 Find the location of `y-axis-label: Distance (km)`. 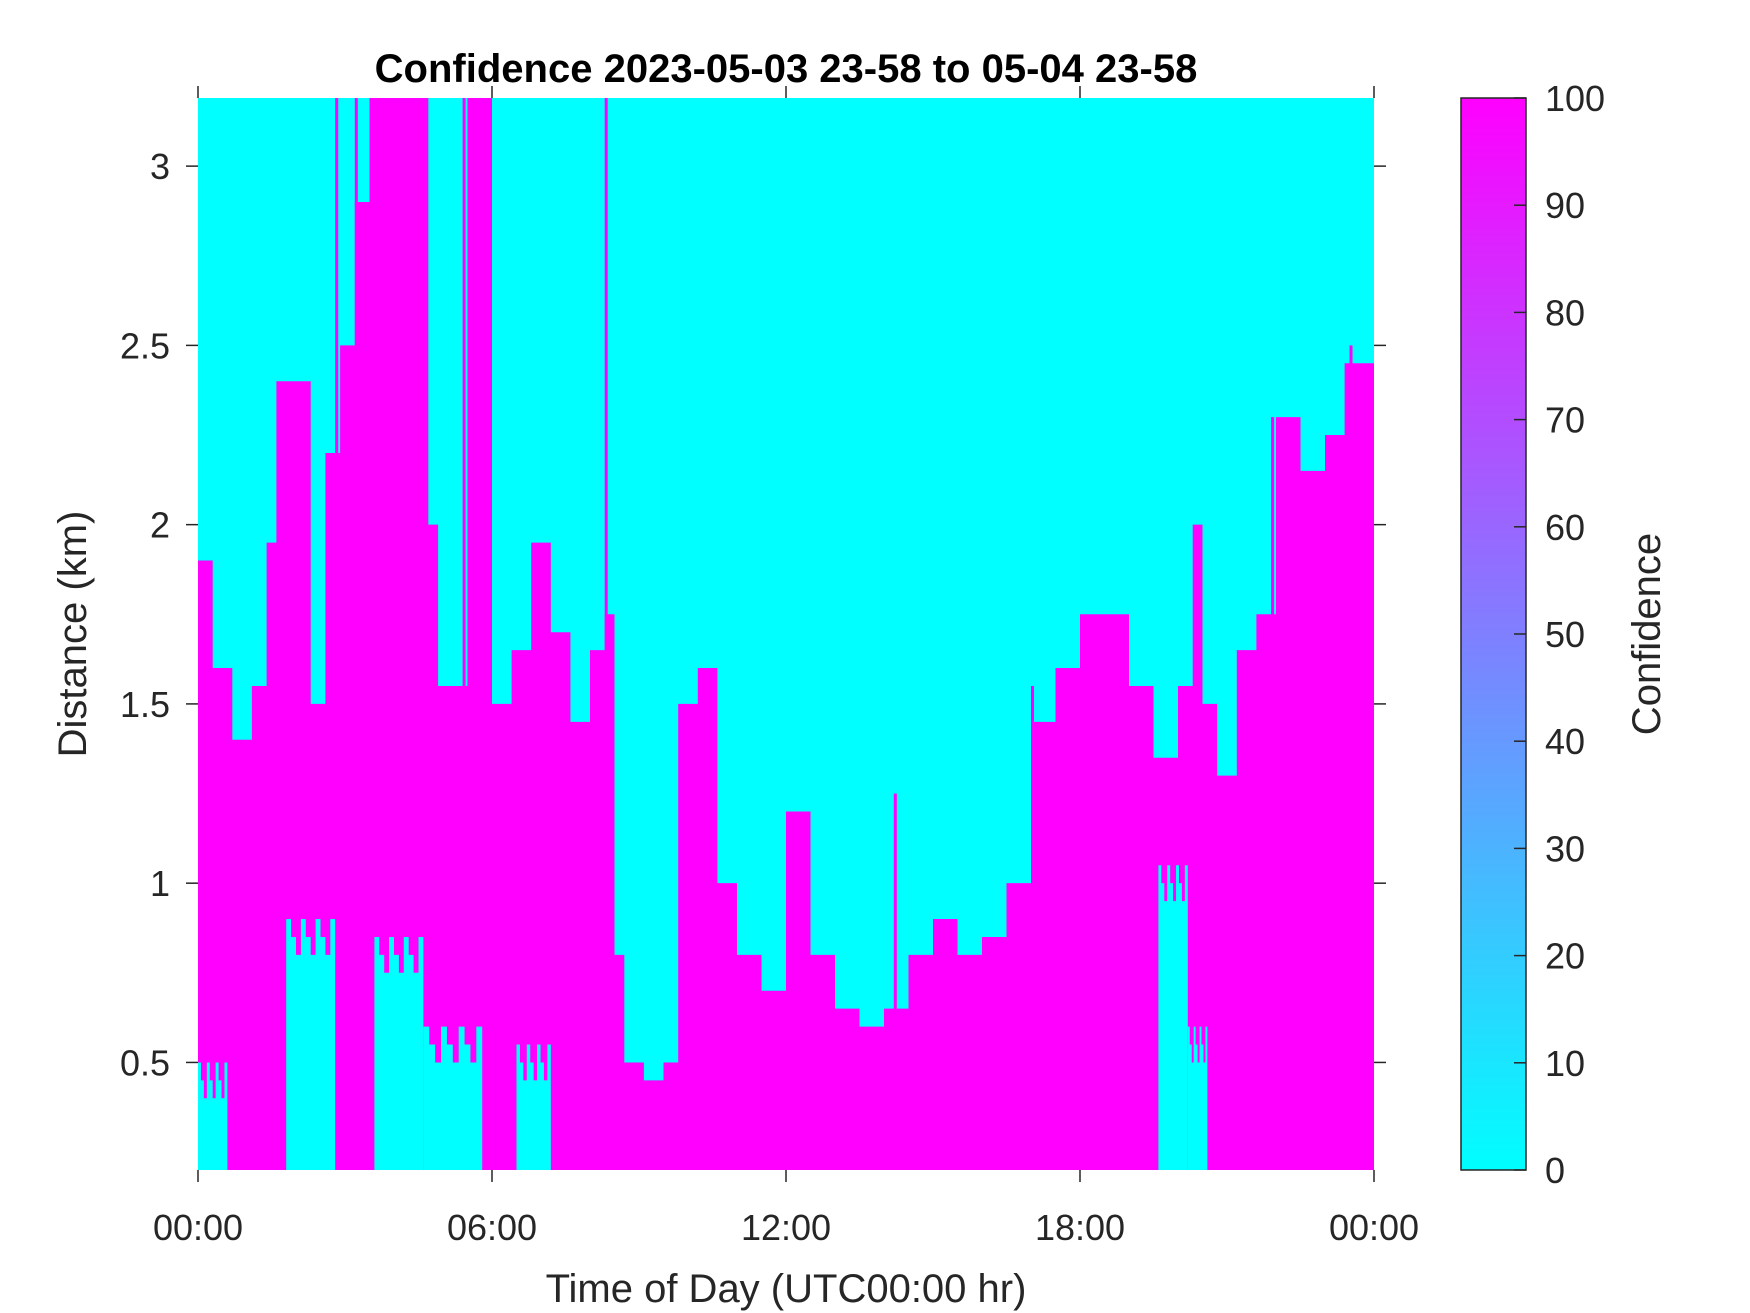

y-axis-label: Distance (km) is located at coordinates (73, 634).